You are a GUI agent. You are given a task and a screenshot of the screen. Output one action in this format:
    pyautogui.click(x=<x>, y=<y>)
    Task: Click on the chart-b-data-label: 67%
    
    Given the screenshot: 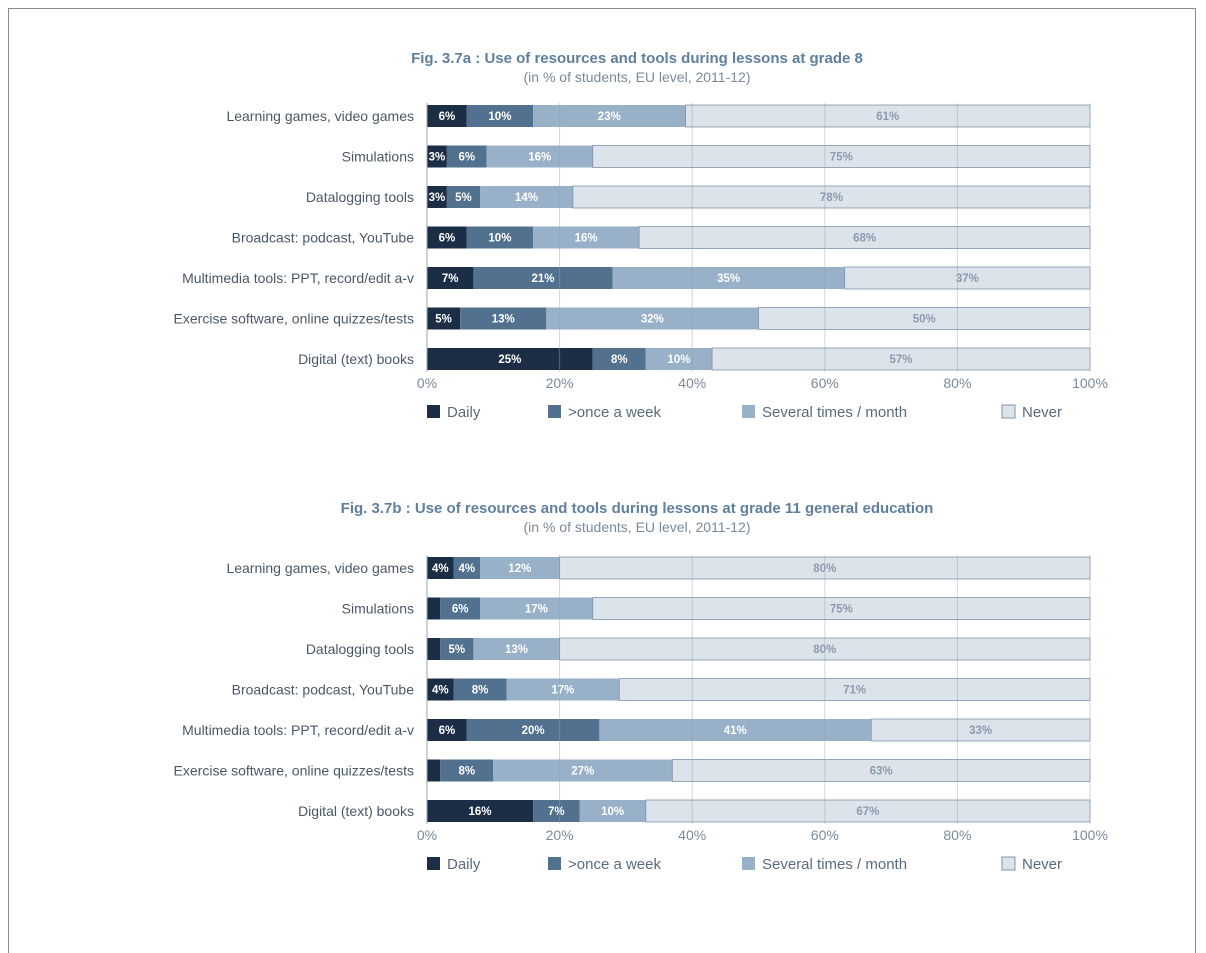 What is the action you would take?
    pyautogui.click(x=867, y=812)
    